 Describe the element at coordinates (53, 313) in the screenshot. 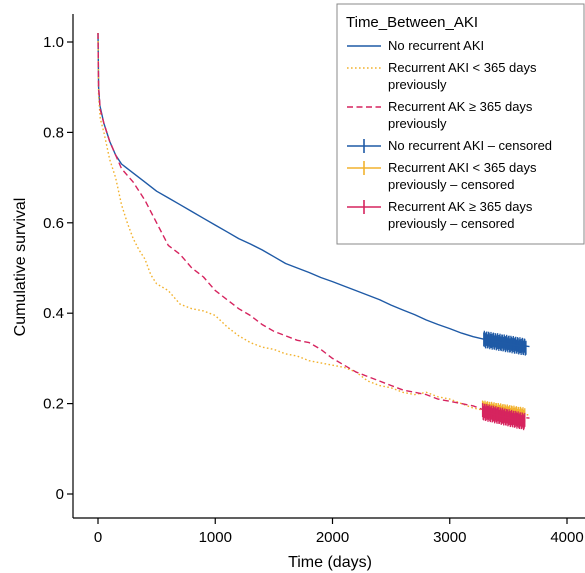

I see `y-tick-label: 0.4` at that location.